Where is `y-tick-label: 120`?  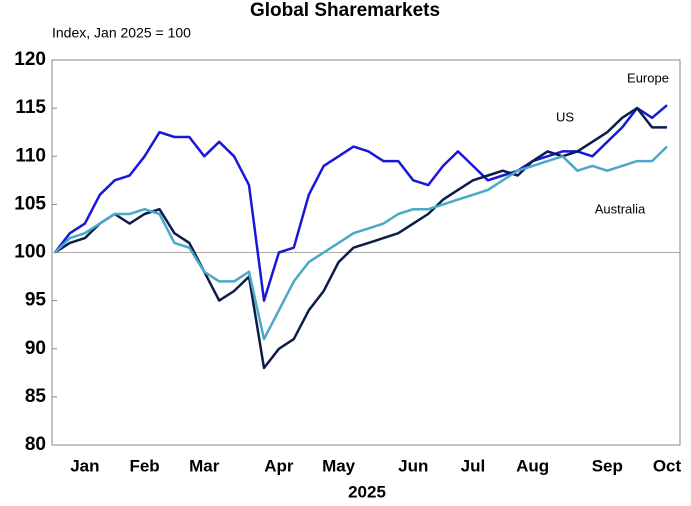 y-tick-label: 120 is located at coordinates (30, 59).